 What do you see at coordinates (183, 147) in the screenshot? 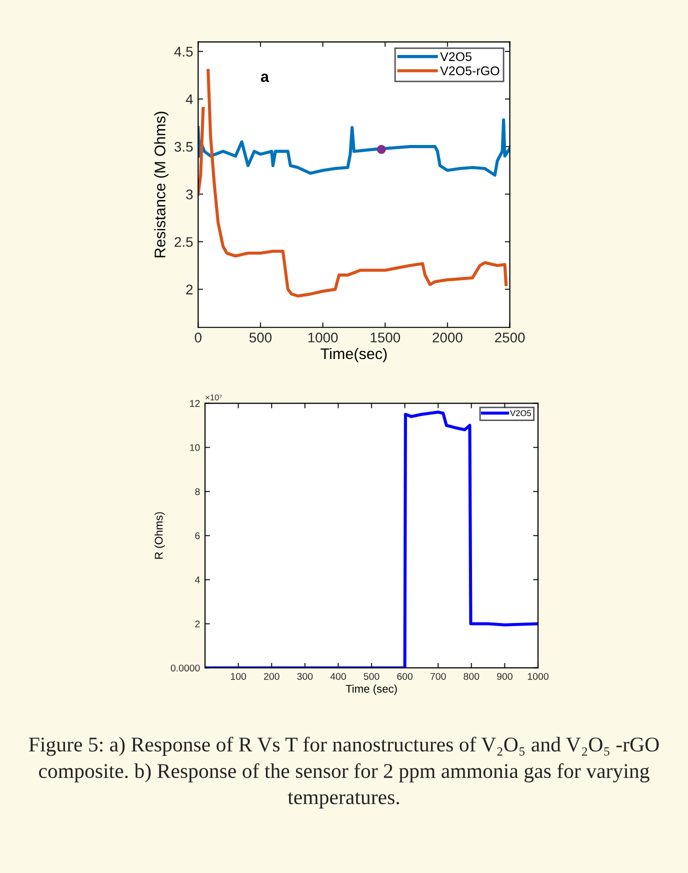
I see `y-tick-label: 3.5` at bounding box center [183, 147].